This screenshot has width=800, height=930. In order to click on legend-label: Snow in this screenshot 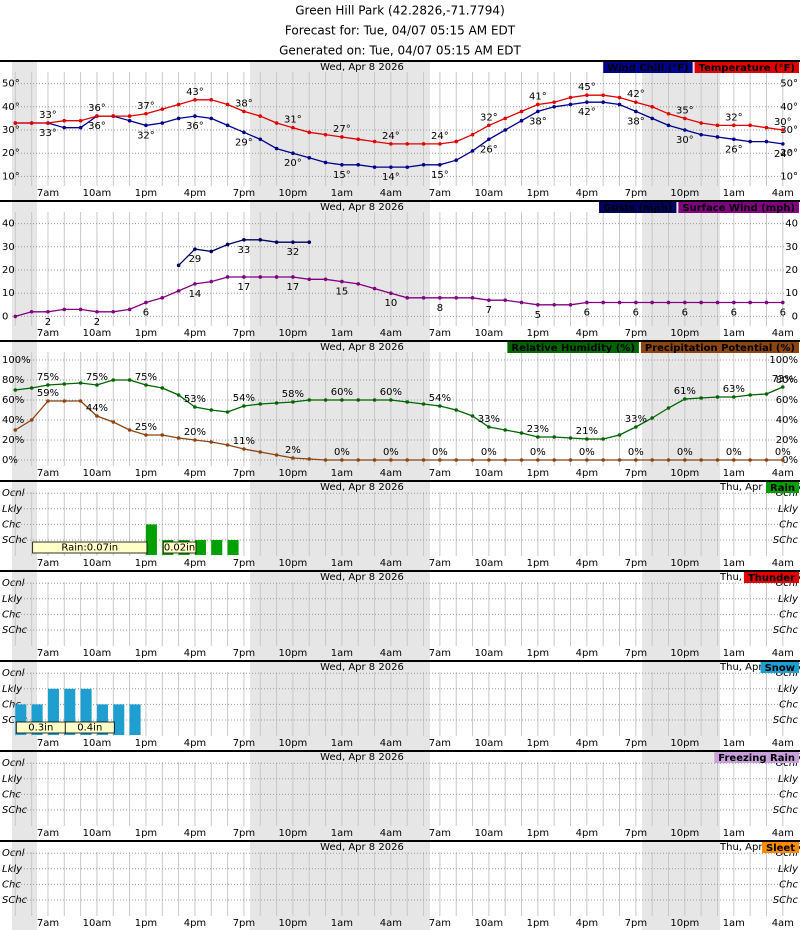, I will do `click(780, 668)`.